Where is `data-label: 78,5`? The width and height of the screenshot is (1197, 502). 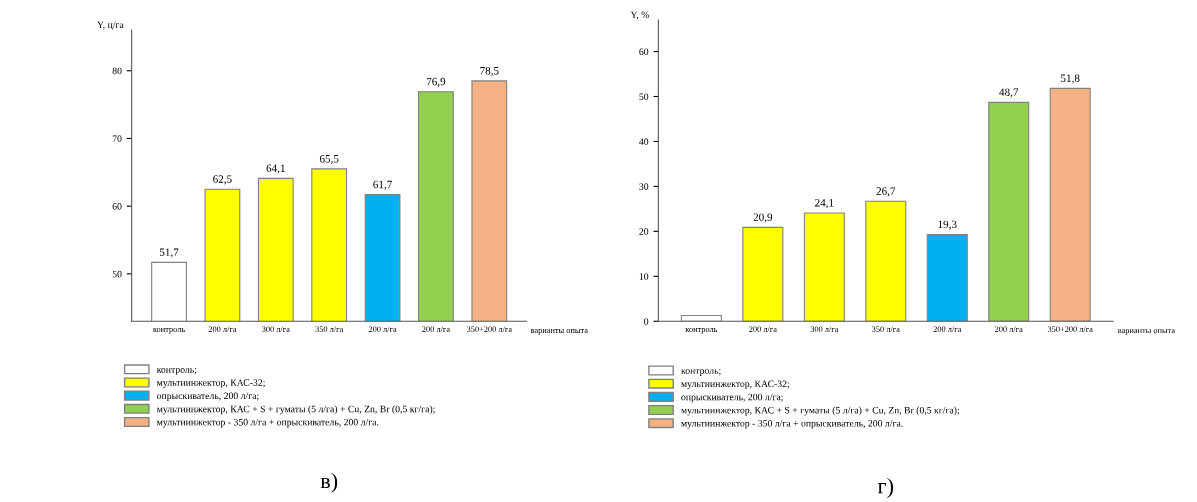 data-label: 78,5 is located at coordinates (489, 71).